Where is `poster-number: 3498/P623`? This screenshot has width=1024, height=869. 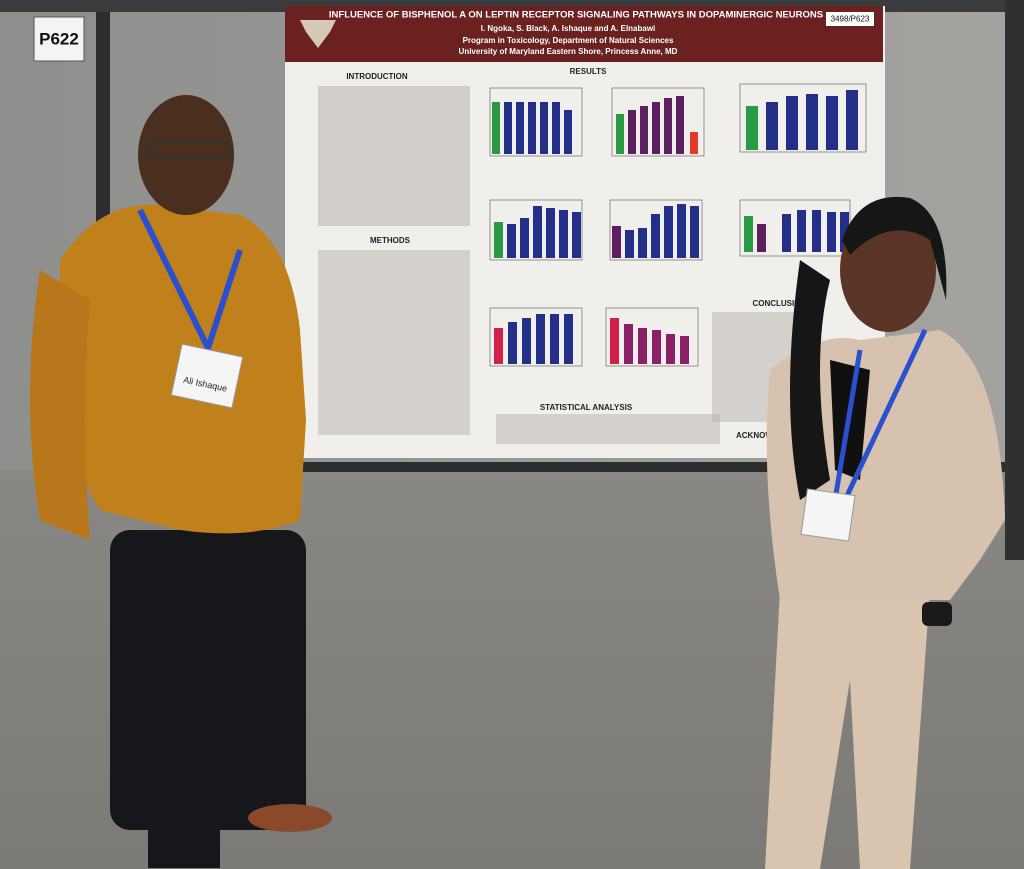 poster-number: 3498/P623 is located at coordinates (850, 19).